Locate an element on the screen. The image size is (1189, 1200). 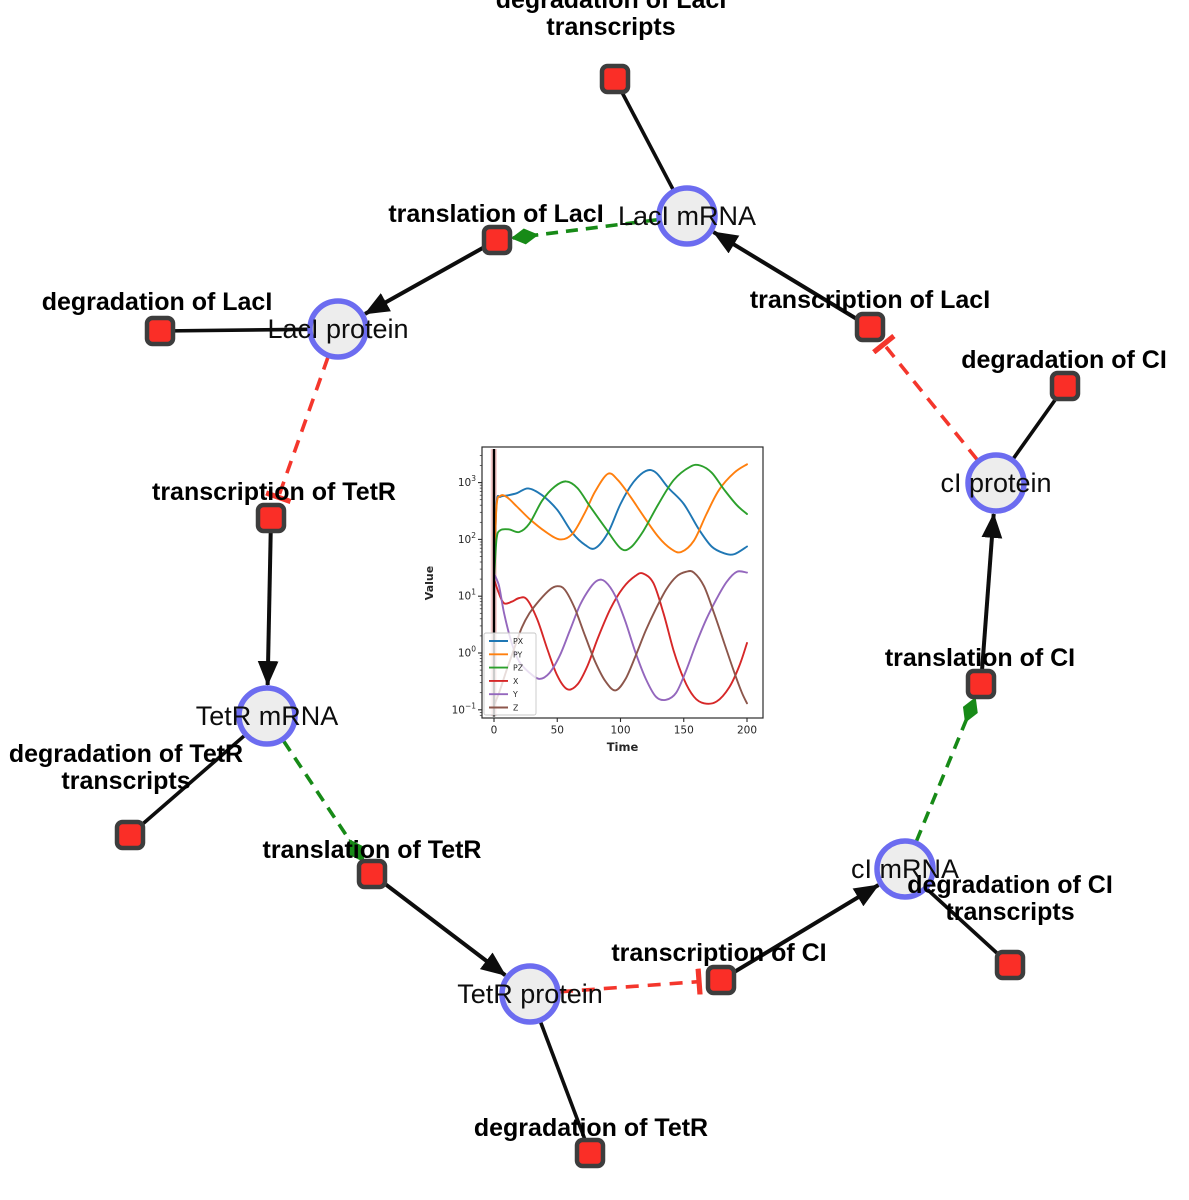
reaction-label-tx_tetr: transcription of TetR is located at coordinates (274, 492).